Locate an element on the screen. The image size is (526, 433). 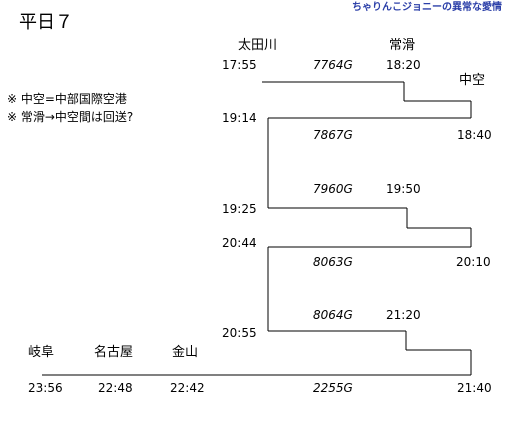
station-gifu: 岐阜 is located at coordinates (41, 352).